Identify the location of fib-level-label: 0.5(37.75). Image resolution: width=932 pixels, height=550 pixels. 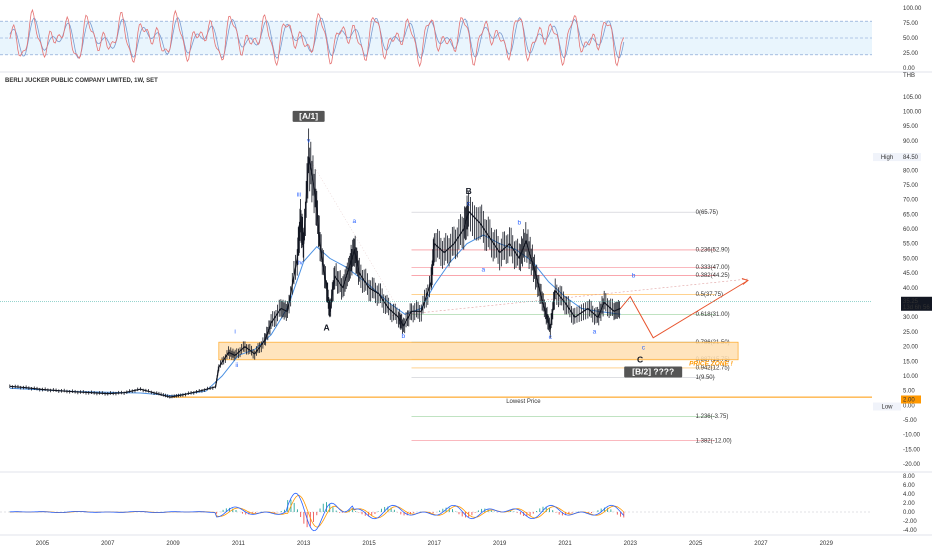
(709, 295).